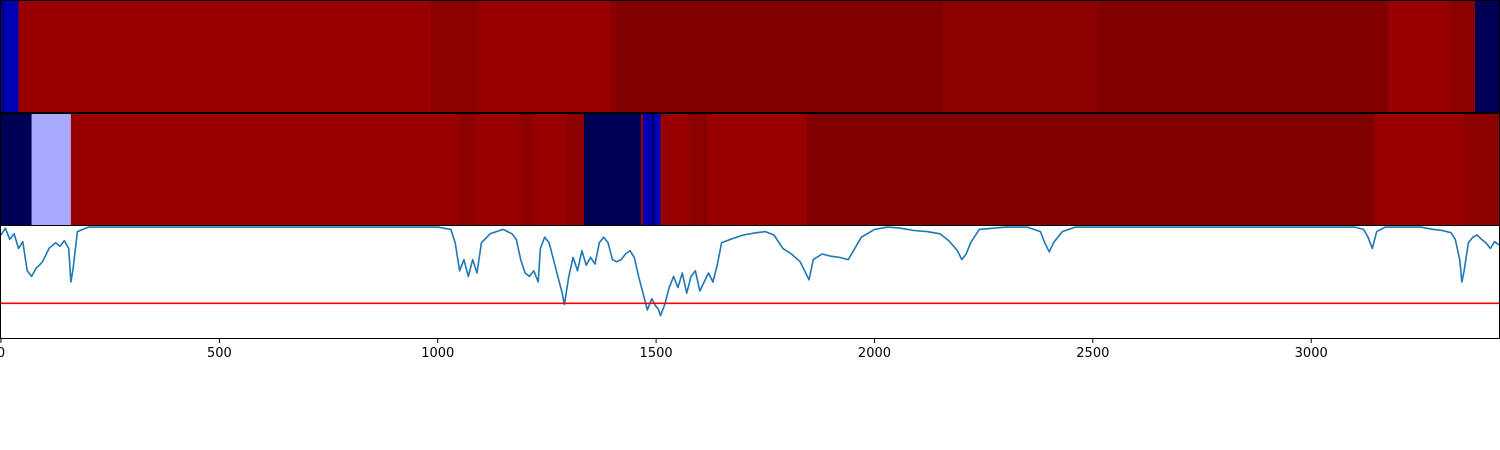 Image resolution: width=1500 pixels, height=450 pixels. What do you see at coordinates (1311, 353) in the screenshot?
I see `x-tick-label: 3000` at bounding box center [1311, 353].